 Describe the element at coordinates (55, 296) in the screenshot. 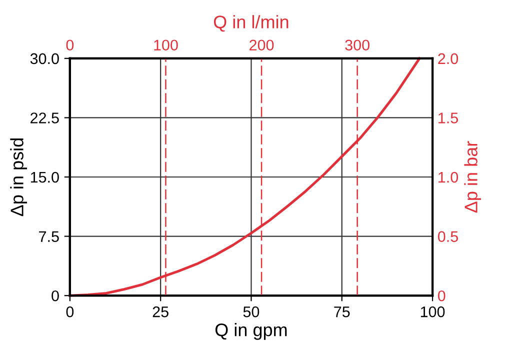

I see `y-tick-label: 0` at that location.